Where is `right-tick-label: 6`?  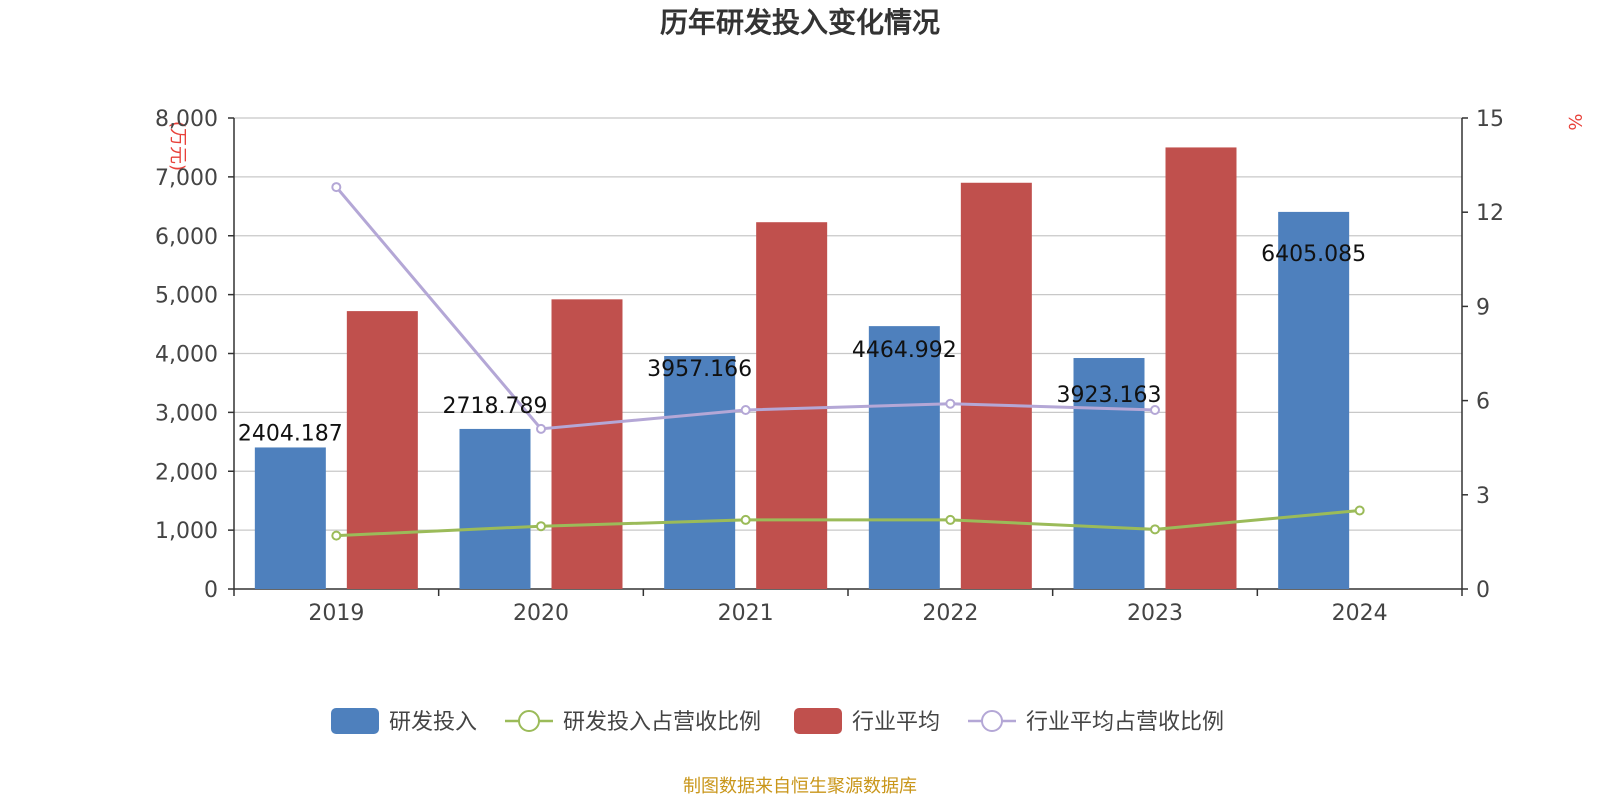 right-tick-label: 6 is located at coordinates (1483, 402).